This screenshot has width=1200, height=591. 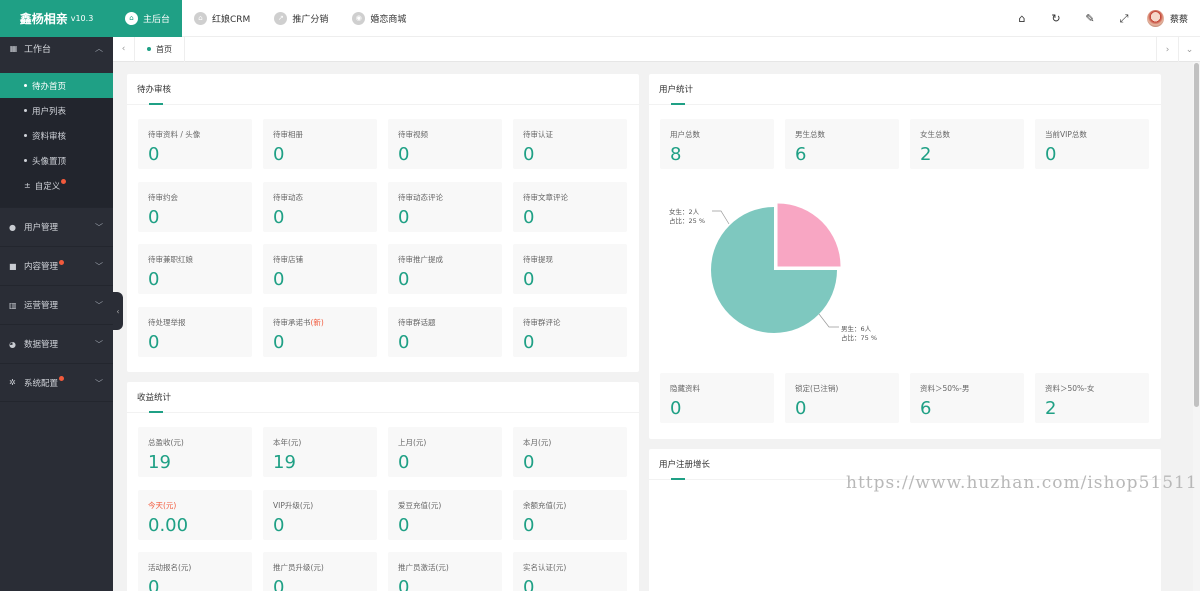 I want to click on stat-cell: 待审视频 0, so click(x=445, y=144).